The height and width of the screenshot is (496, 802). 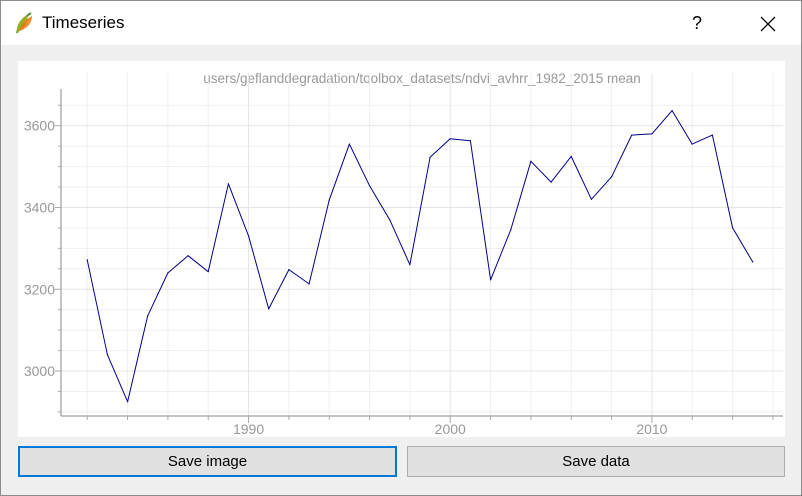 I want to click on title-bar: Timeseries ?, so click(x=401, y=23).